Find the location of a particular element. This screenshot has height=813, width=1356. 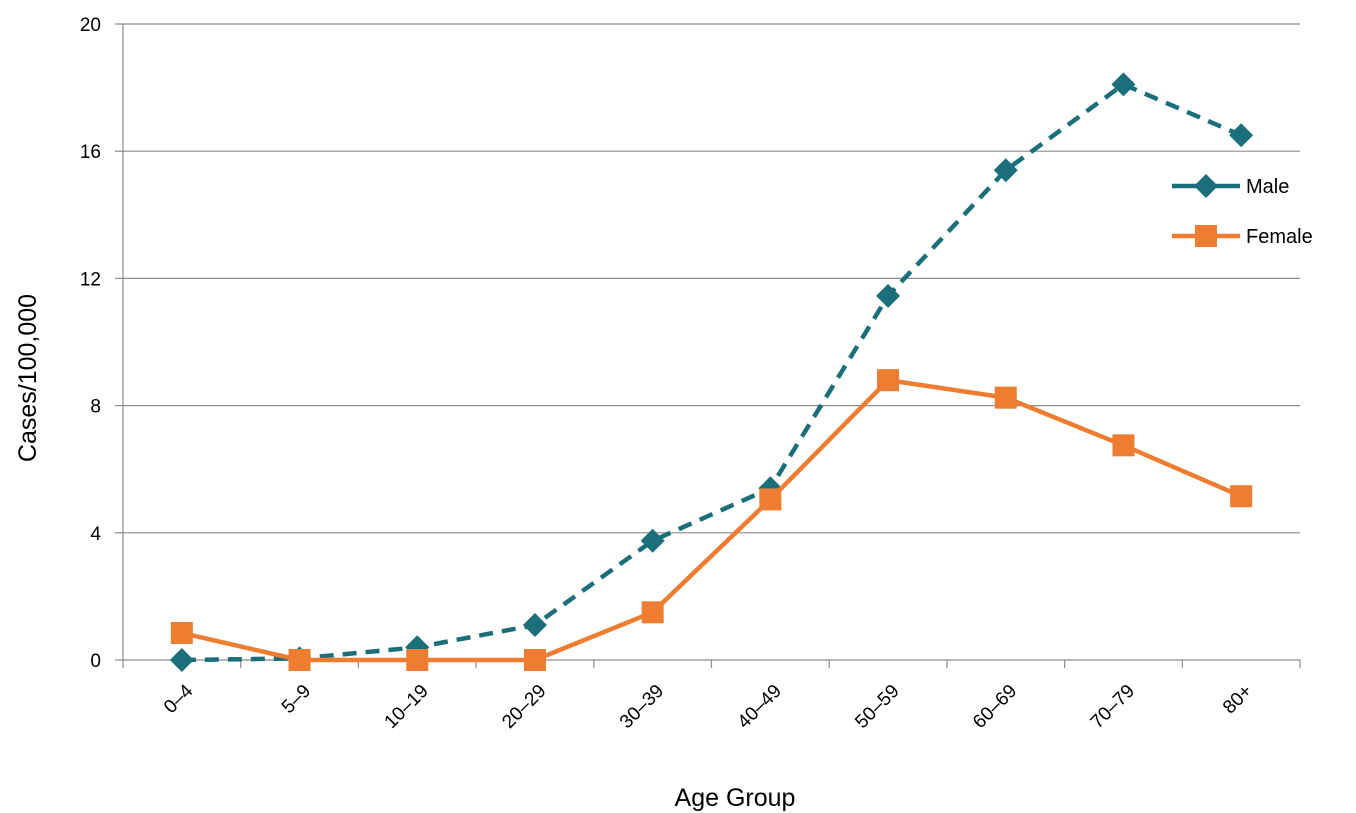

x-tick-label: 0–4 is located at coordinates (179, 699).